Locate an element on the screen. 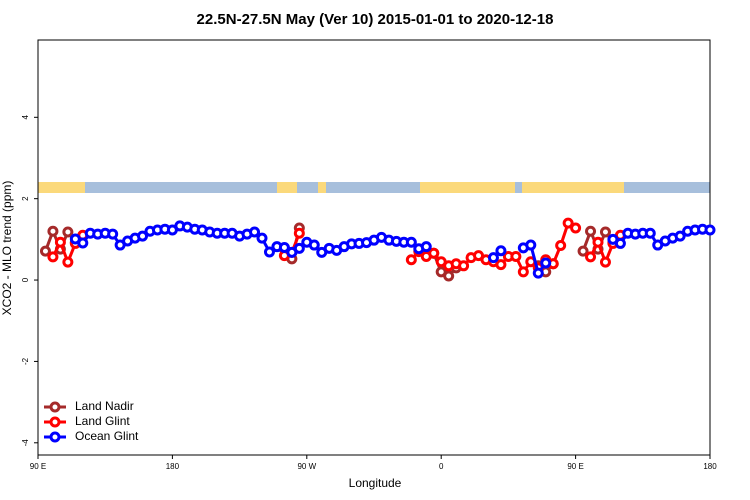  x-axis-label: Longitude is located at coordinates (375, 483).